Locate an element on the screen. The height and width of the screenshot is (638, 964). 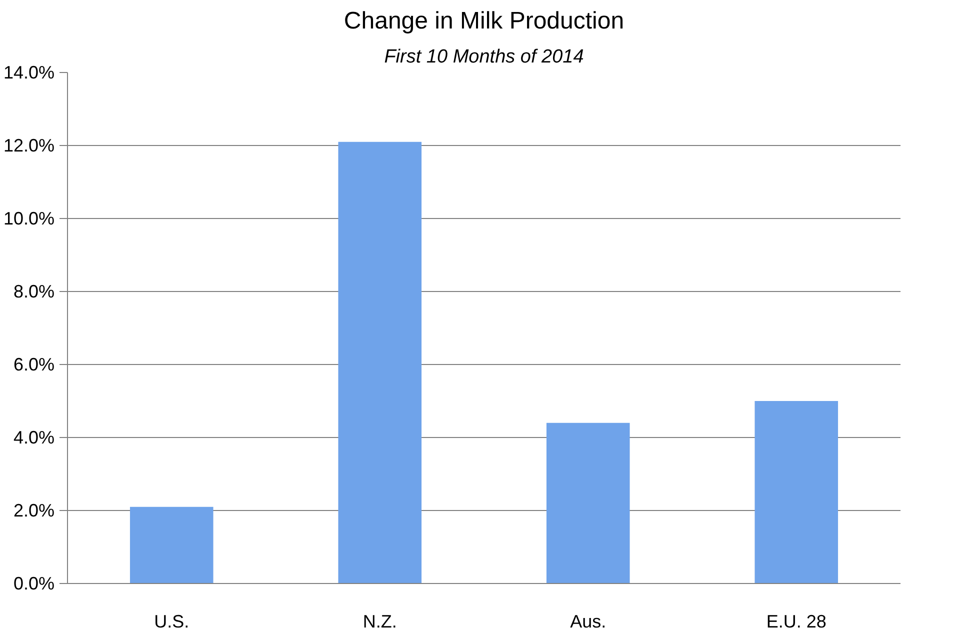
chart-title: Change in Milk Production is located at coordinates (484, 21).